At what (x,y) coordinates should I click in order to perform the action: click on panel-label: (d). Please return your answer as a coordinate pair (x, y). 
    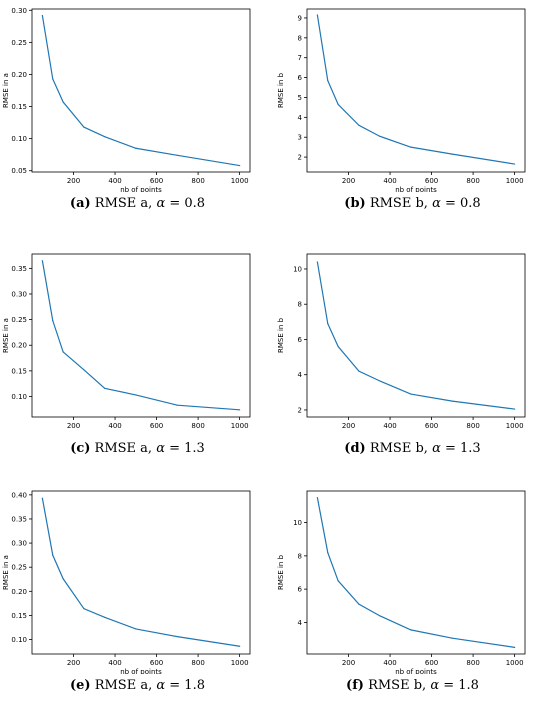
    Looking at the image, I should click on (355, 448).